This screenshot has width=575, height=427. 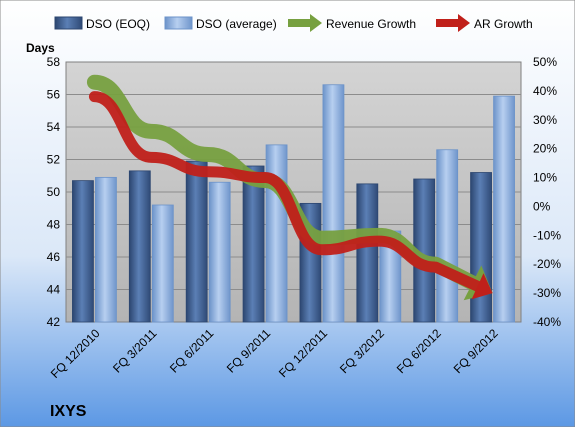 What do you see at coordinates (54, 127) in the screenshot?
I see `y-tick-label: 54` at bounding box center [54, 127].